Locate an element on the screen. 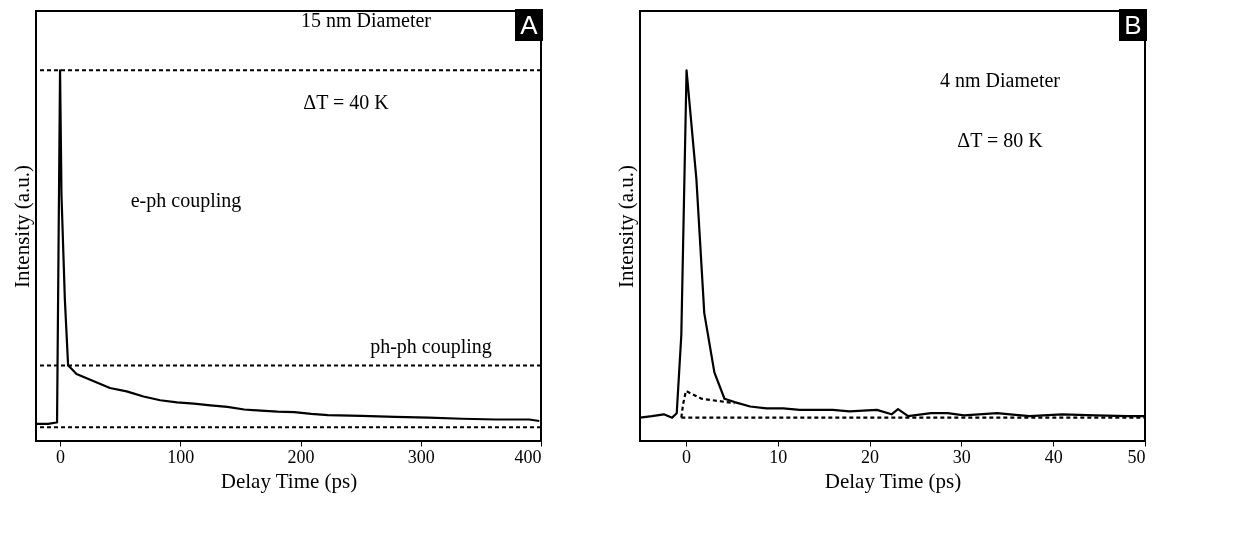  x-tick-label: 200 is located at coordinates (301, 456).